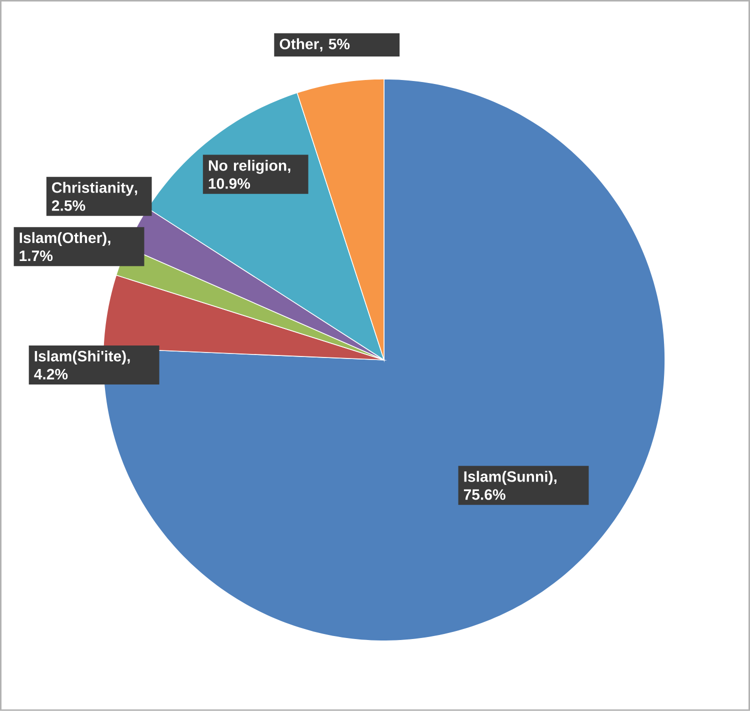 Image resolution: width=750 pixels, height=711 pixels. Describe the element at coordinates (335, 45) in the screenshot. I see `data-label: , 5%` at that location.